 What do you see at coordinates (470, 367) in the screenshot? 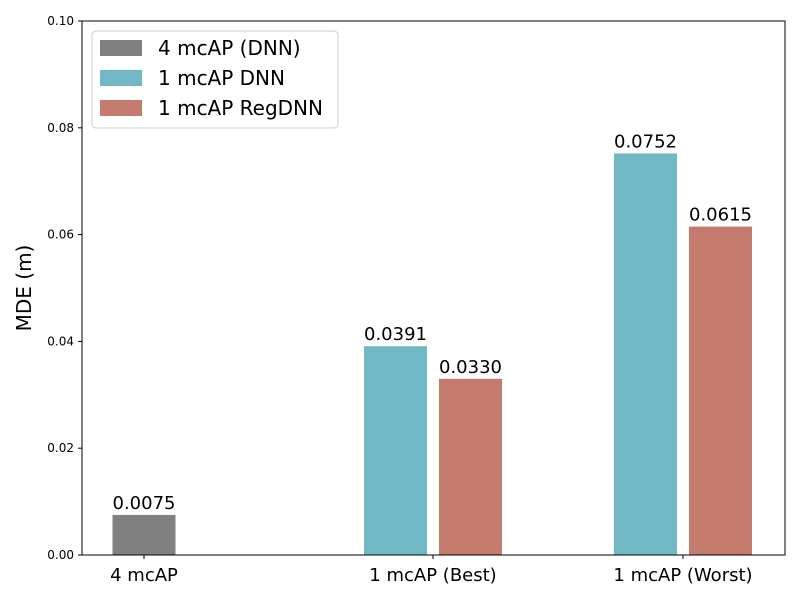
I see `data-label: 0.0330` at bounding box center [470, 367].